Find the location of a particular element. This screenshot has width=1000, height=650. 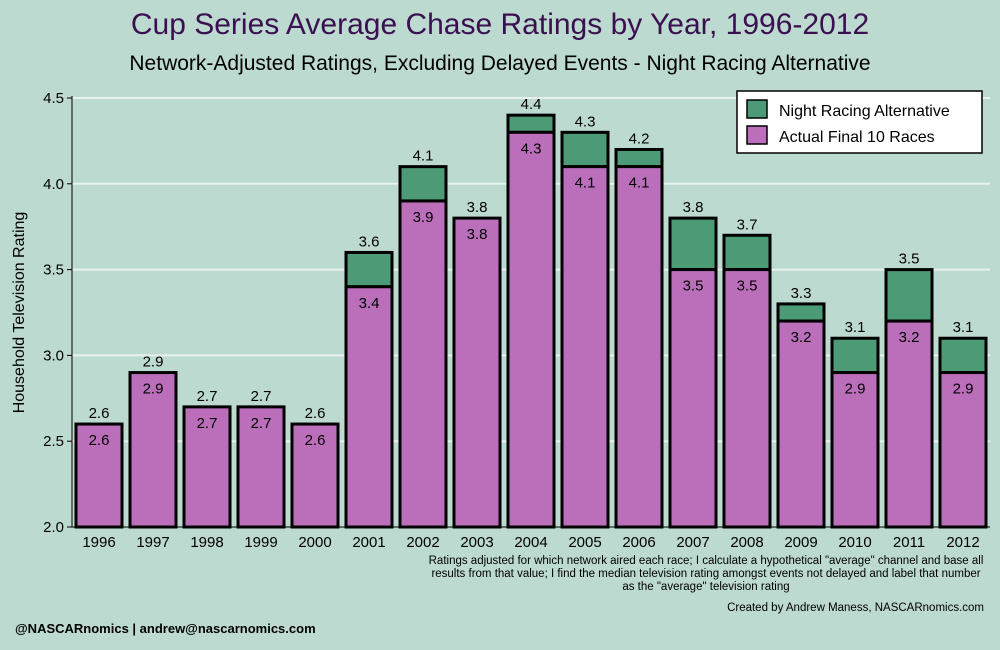

y-axis-label: Household Television Rating is located at coordinates (19, 313).